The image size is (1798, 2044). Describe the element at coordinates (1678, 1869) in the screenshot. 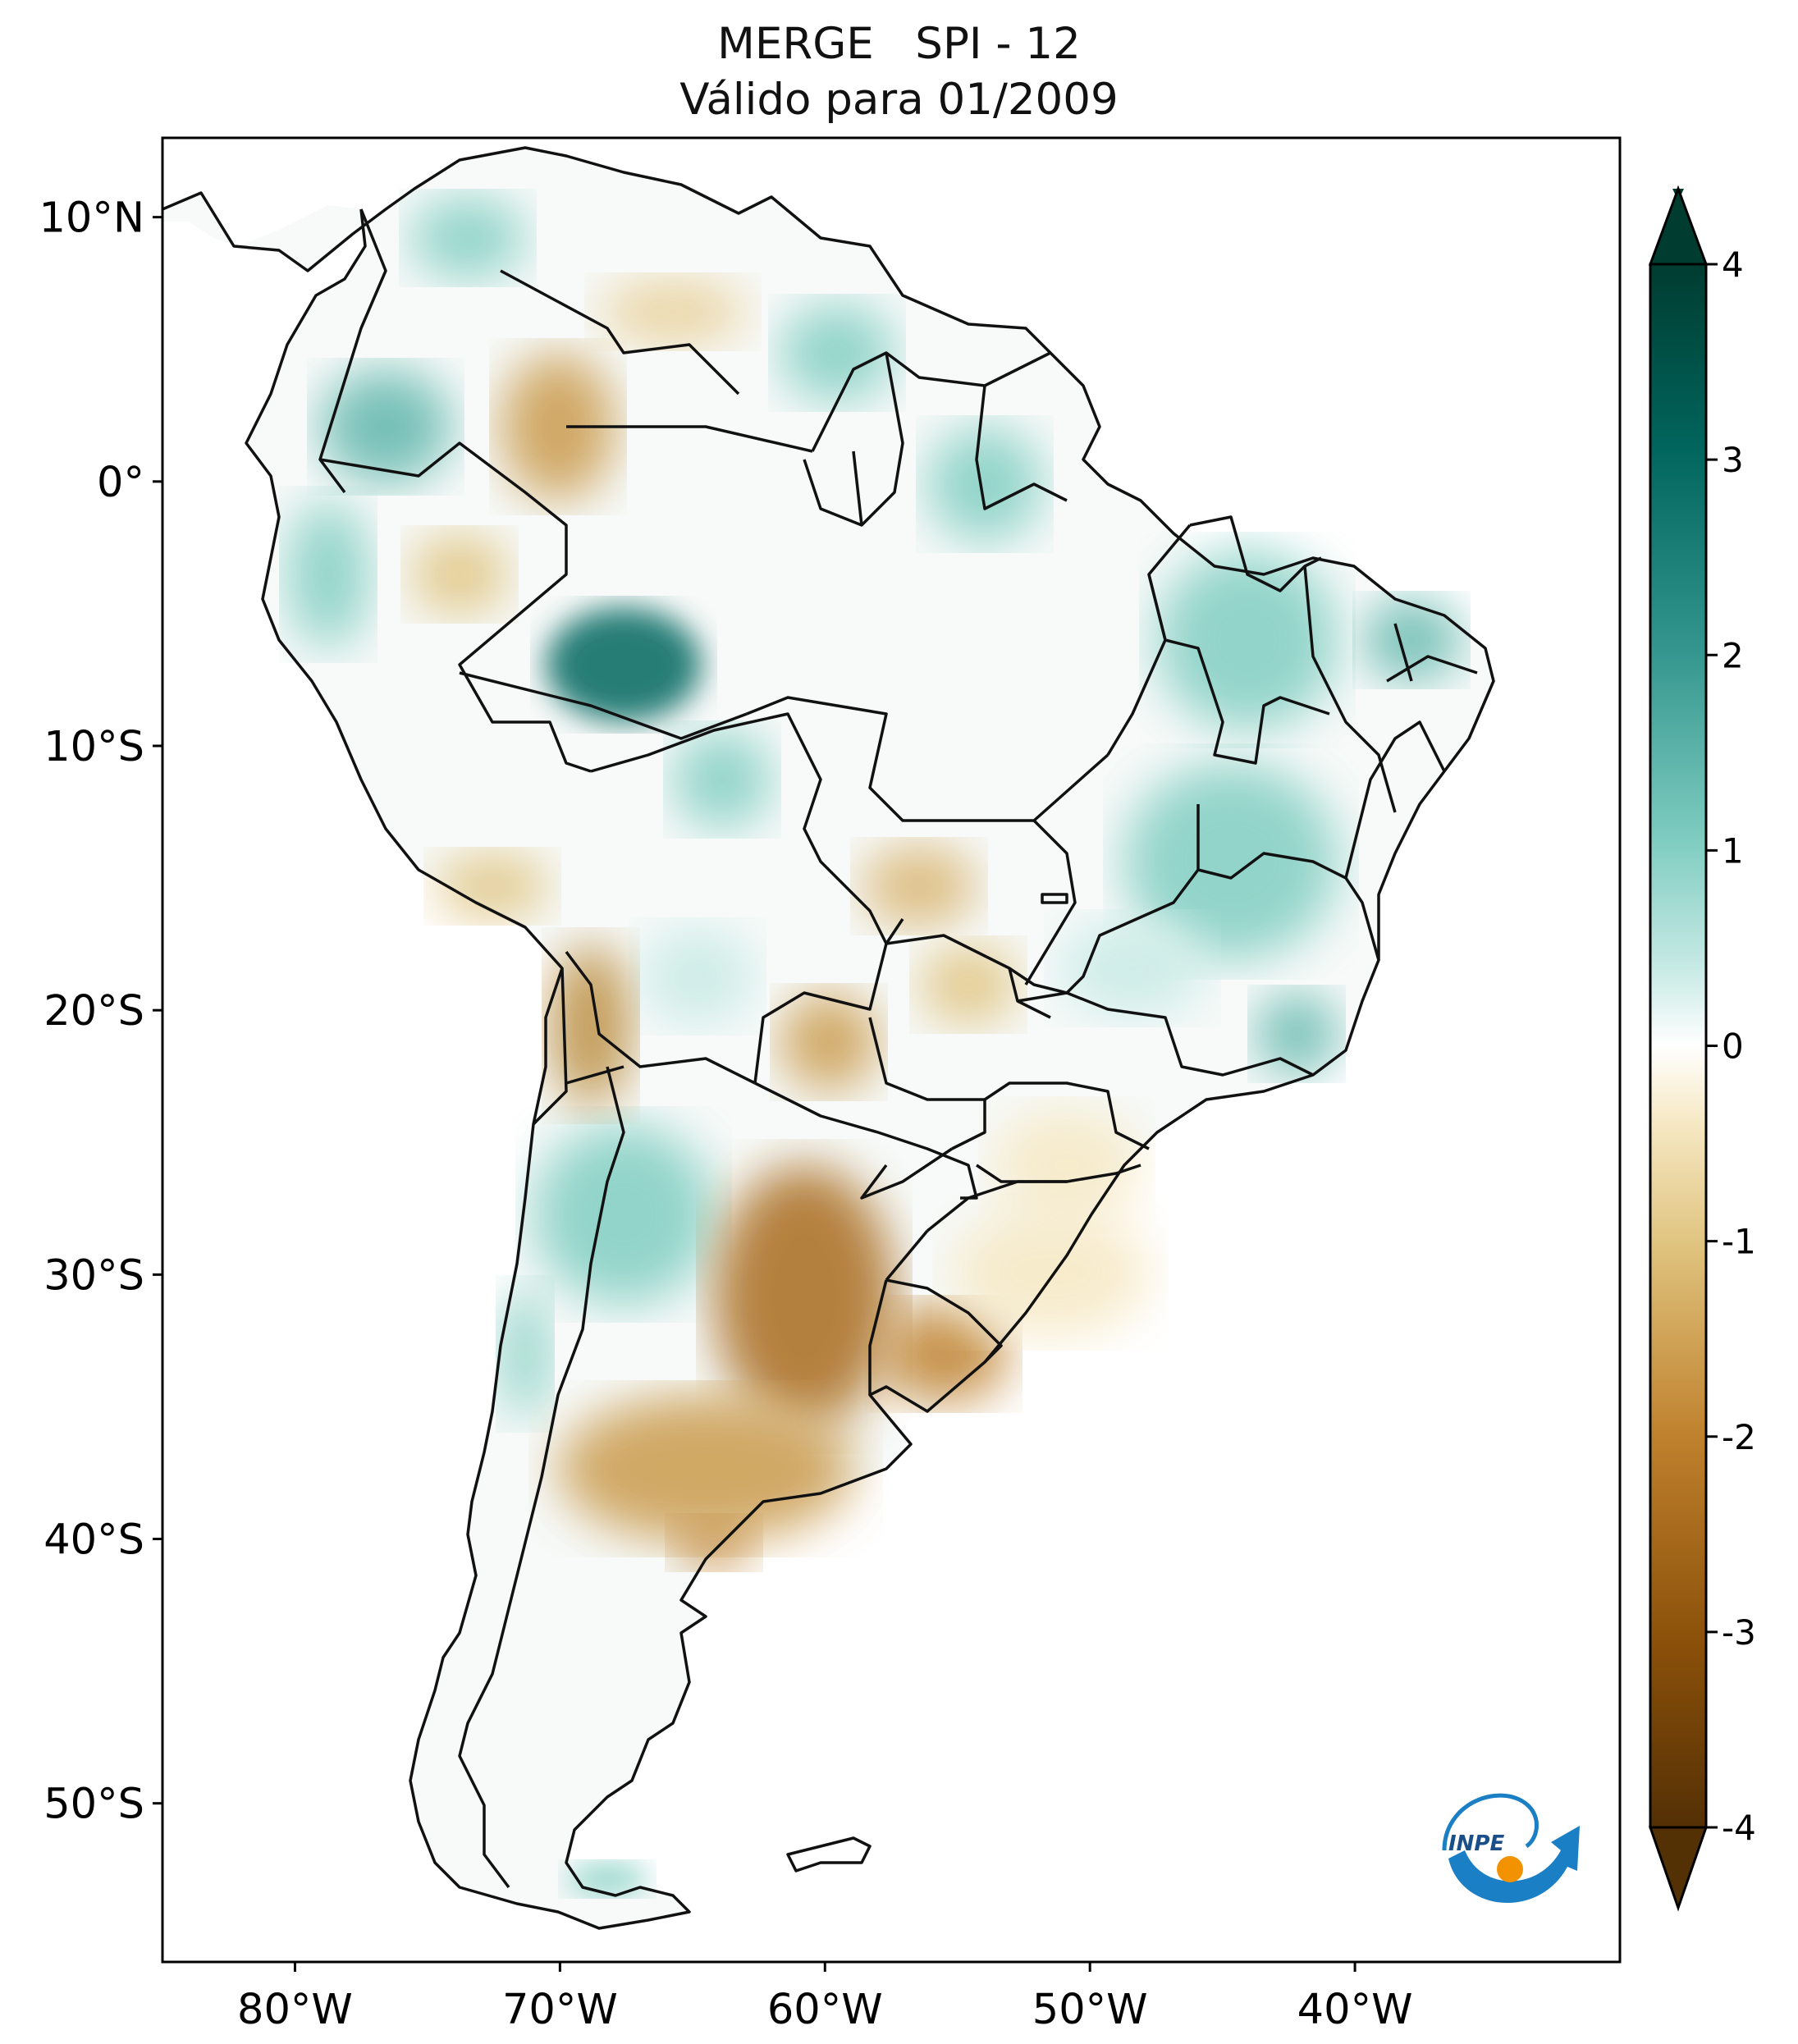

I see `colorbar-min-extend` at that location.